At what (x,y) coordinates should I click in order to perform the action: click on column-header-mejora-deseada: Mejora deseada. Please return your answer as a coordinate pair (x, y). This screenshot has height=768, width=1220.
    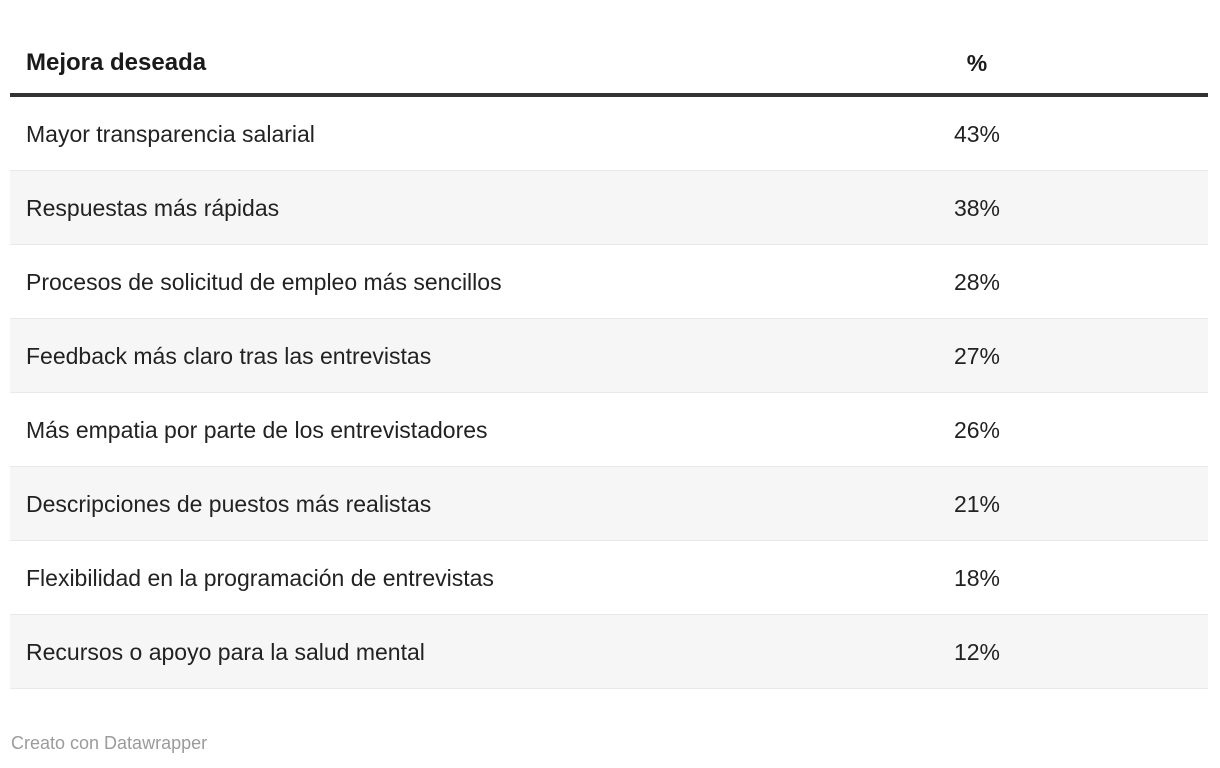
    Looking at the image, I should click on (116, 62).